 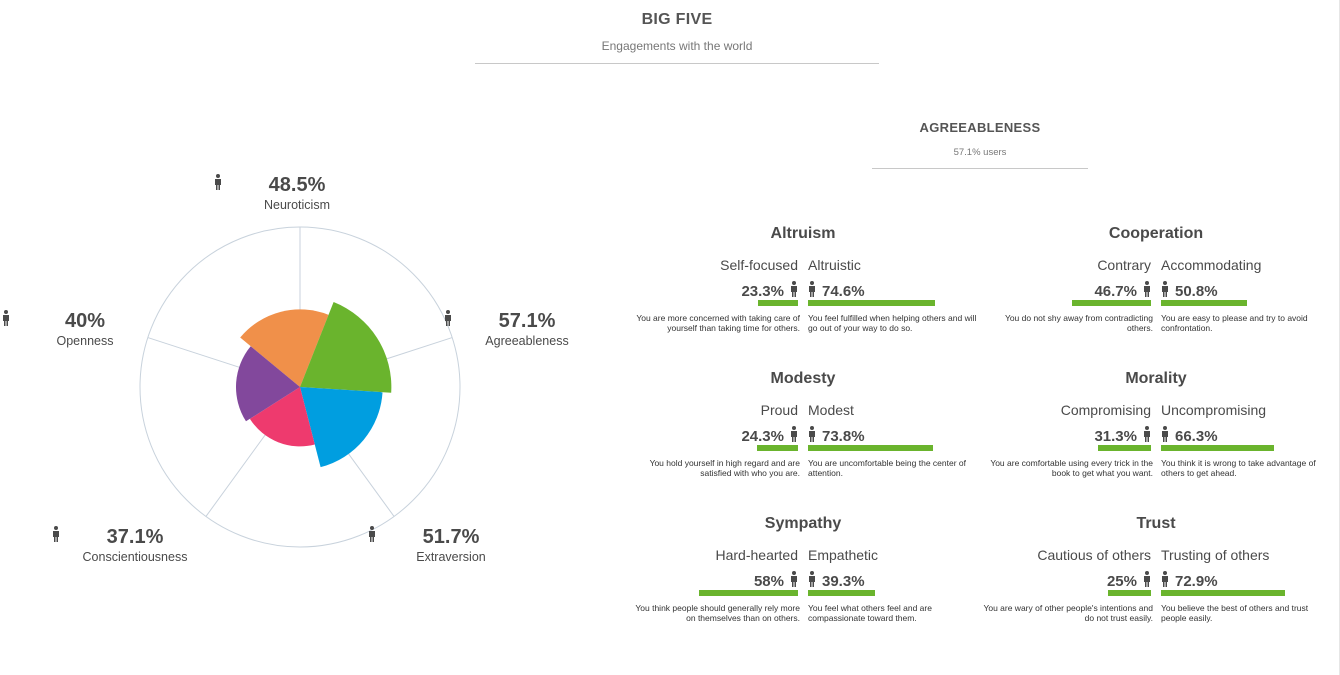 What do you see at coordinates (768, 581) in the screenshot?
I see `facet-left-percent-value: 58%` at bounding box center [768, 581].